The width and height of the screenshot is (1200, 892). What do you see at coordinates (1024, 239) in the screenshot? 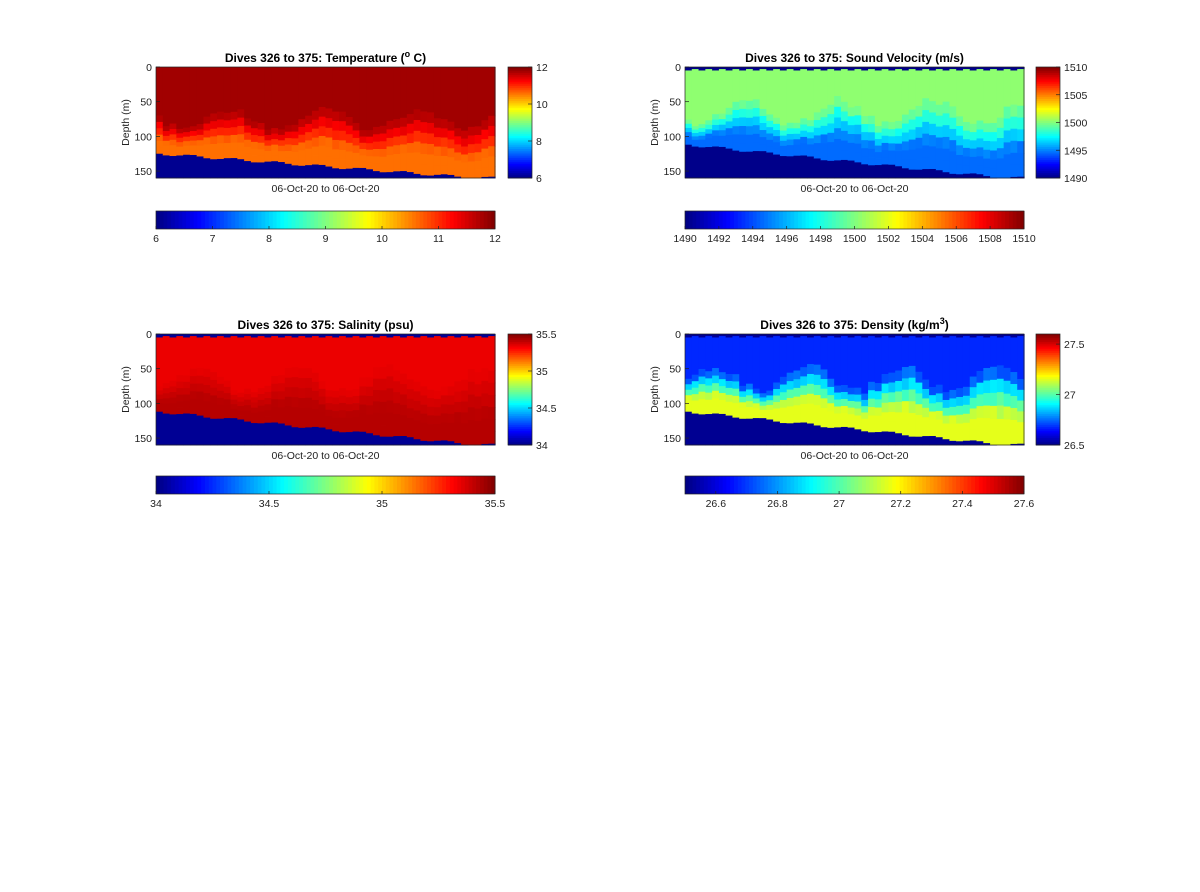
I see `colorbar-tick-label: 1510` at bounding box center [1024, 239].